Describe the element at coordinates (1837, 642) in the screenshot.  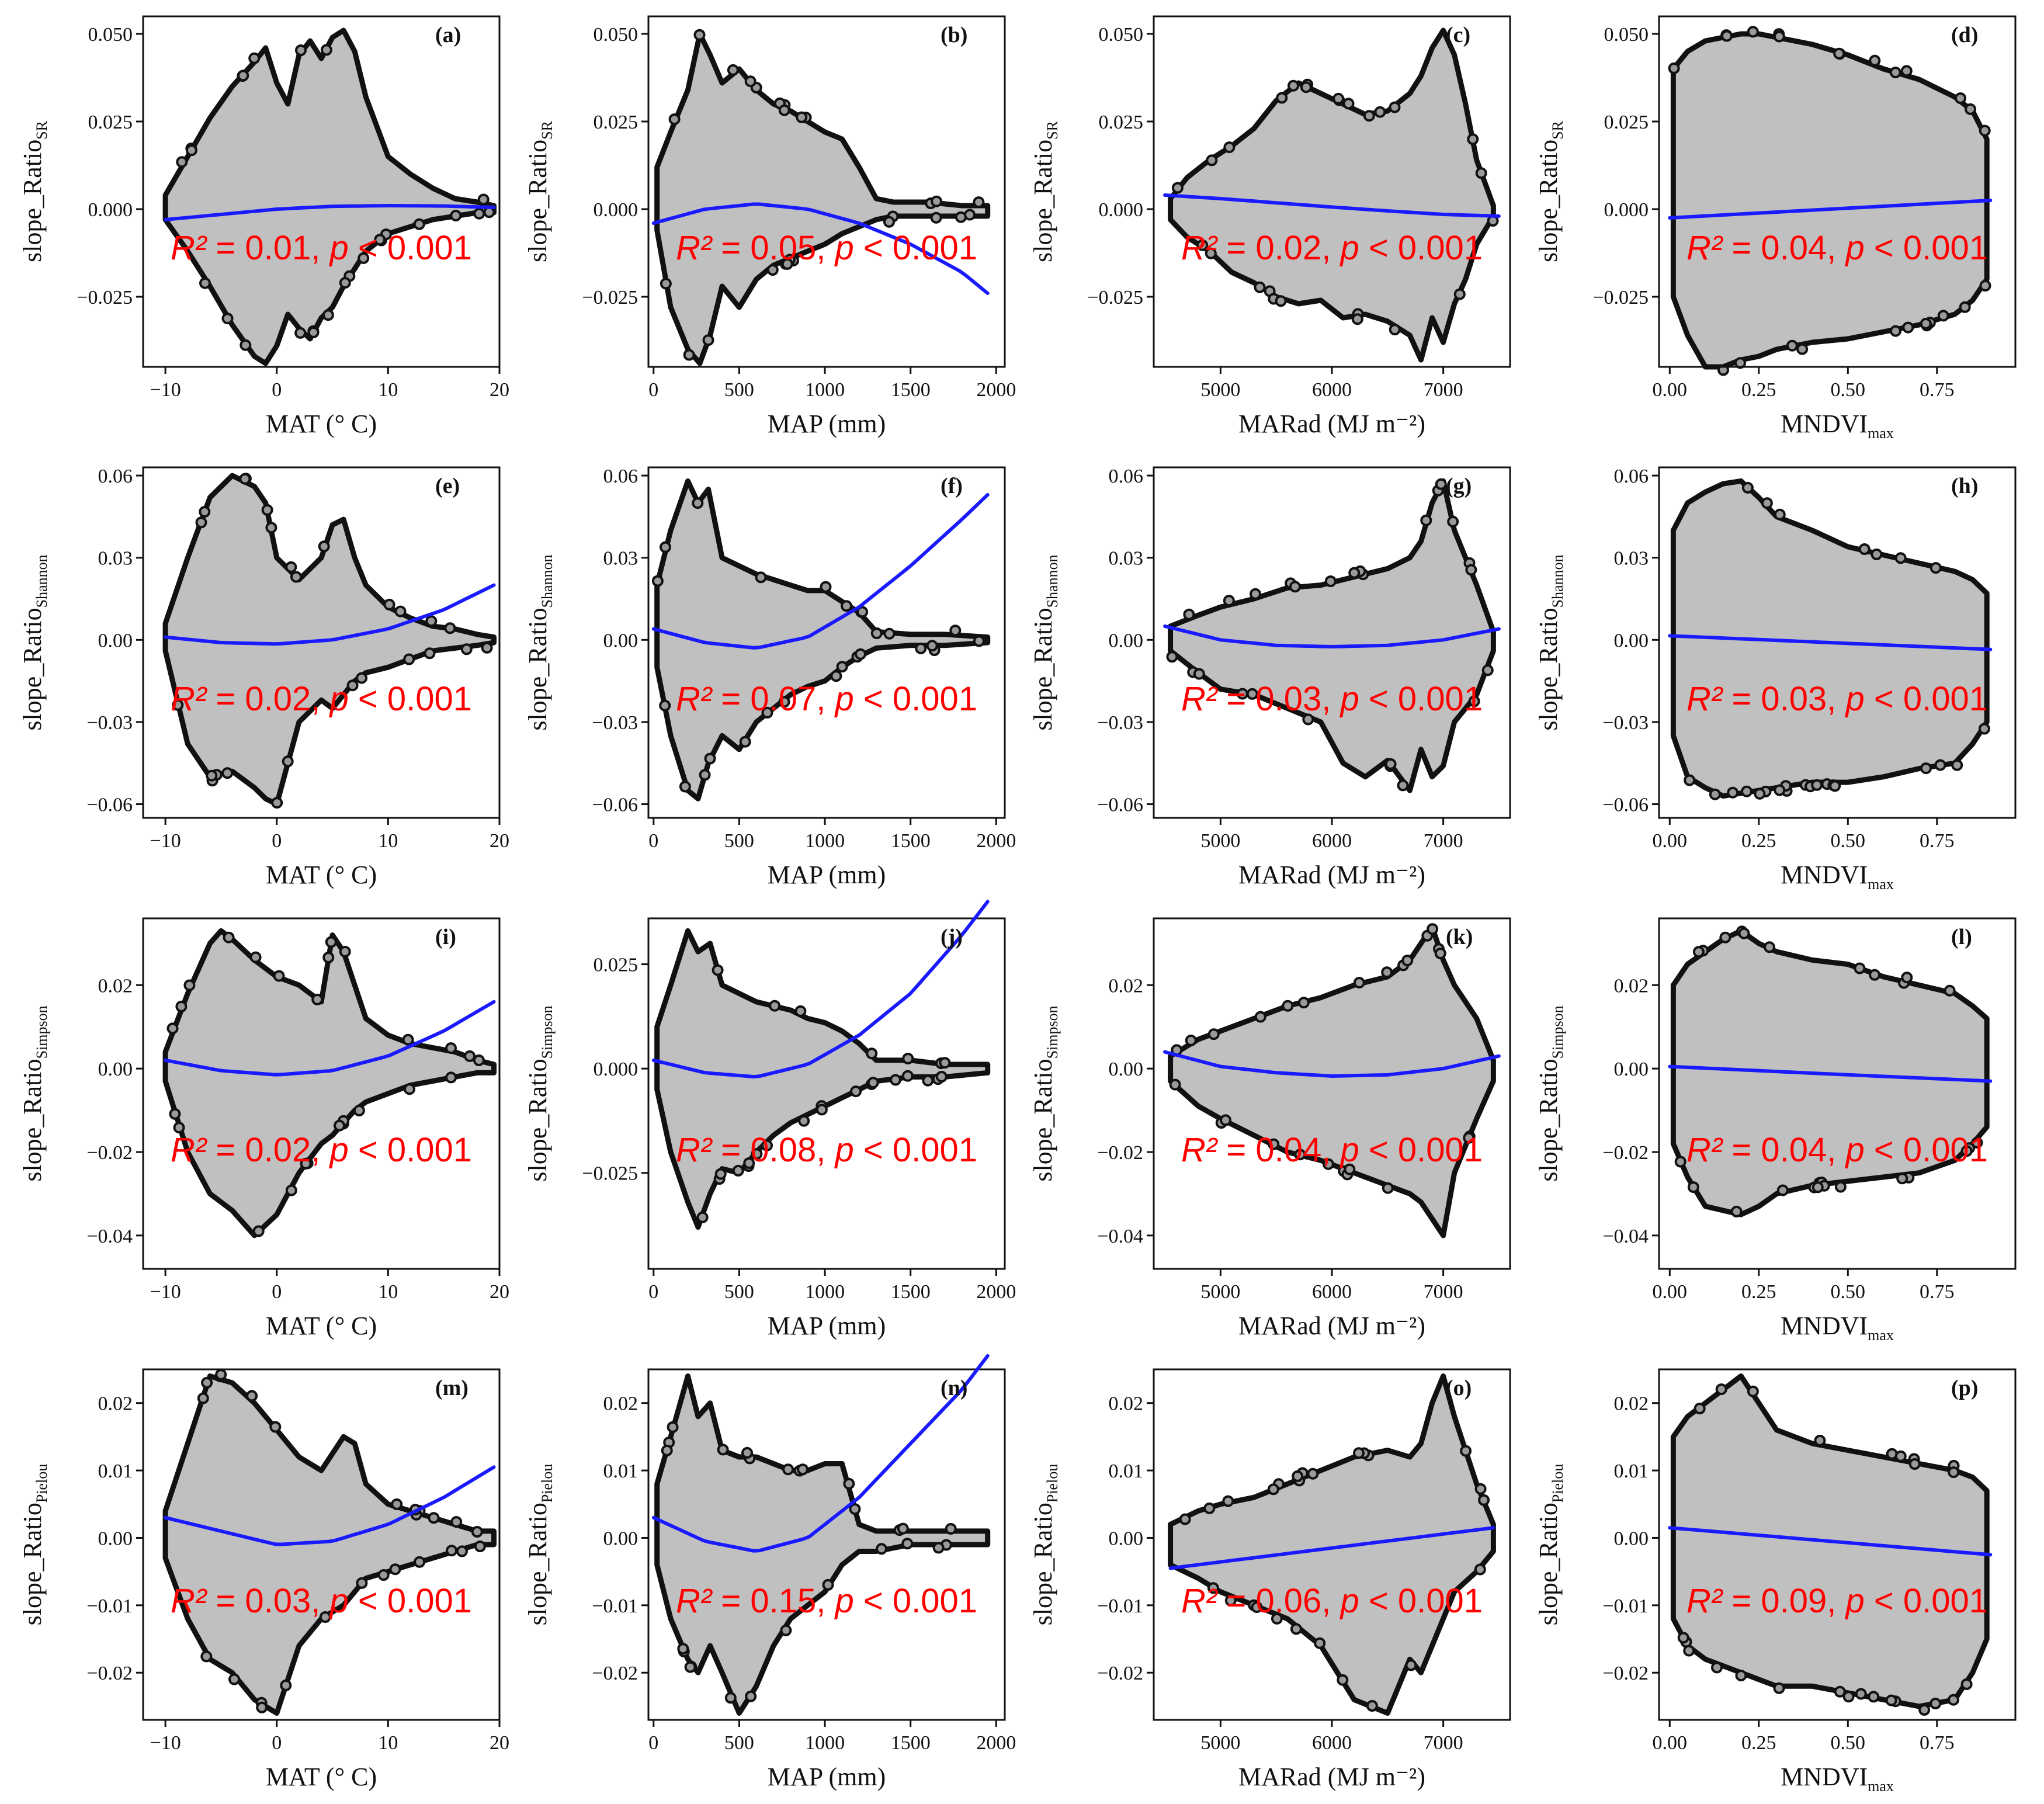
I see `plot-frame-h` at that location.